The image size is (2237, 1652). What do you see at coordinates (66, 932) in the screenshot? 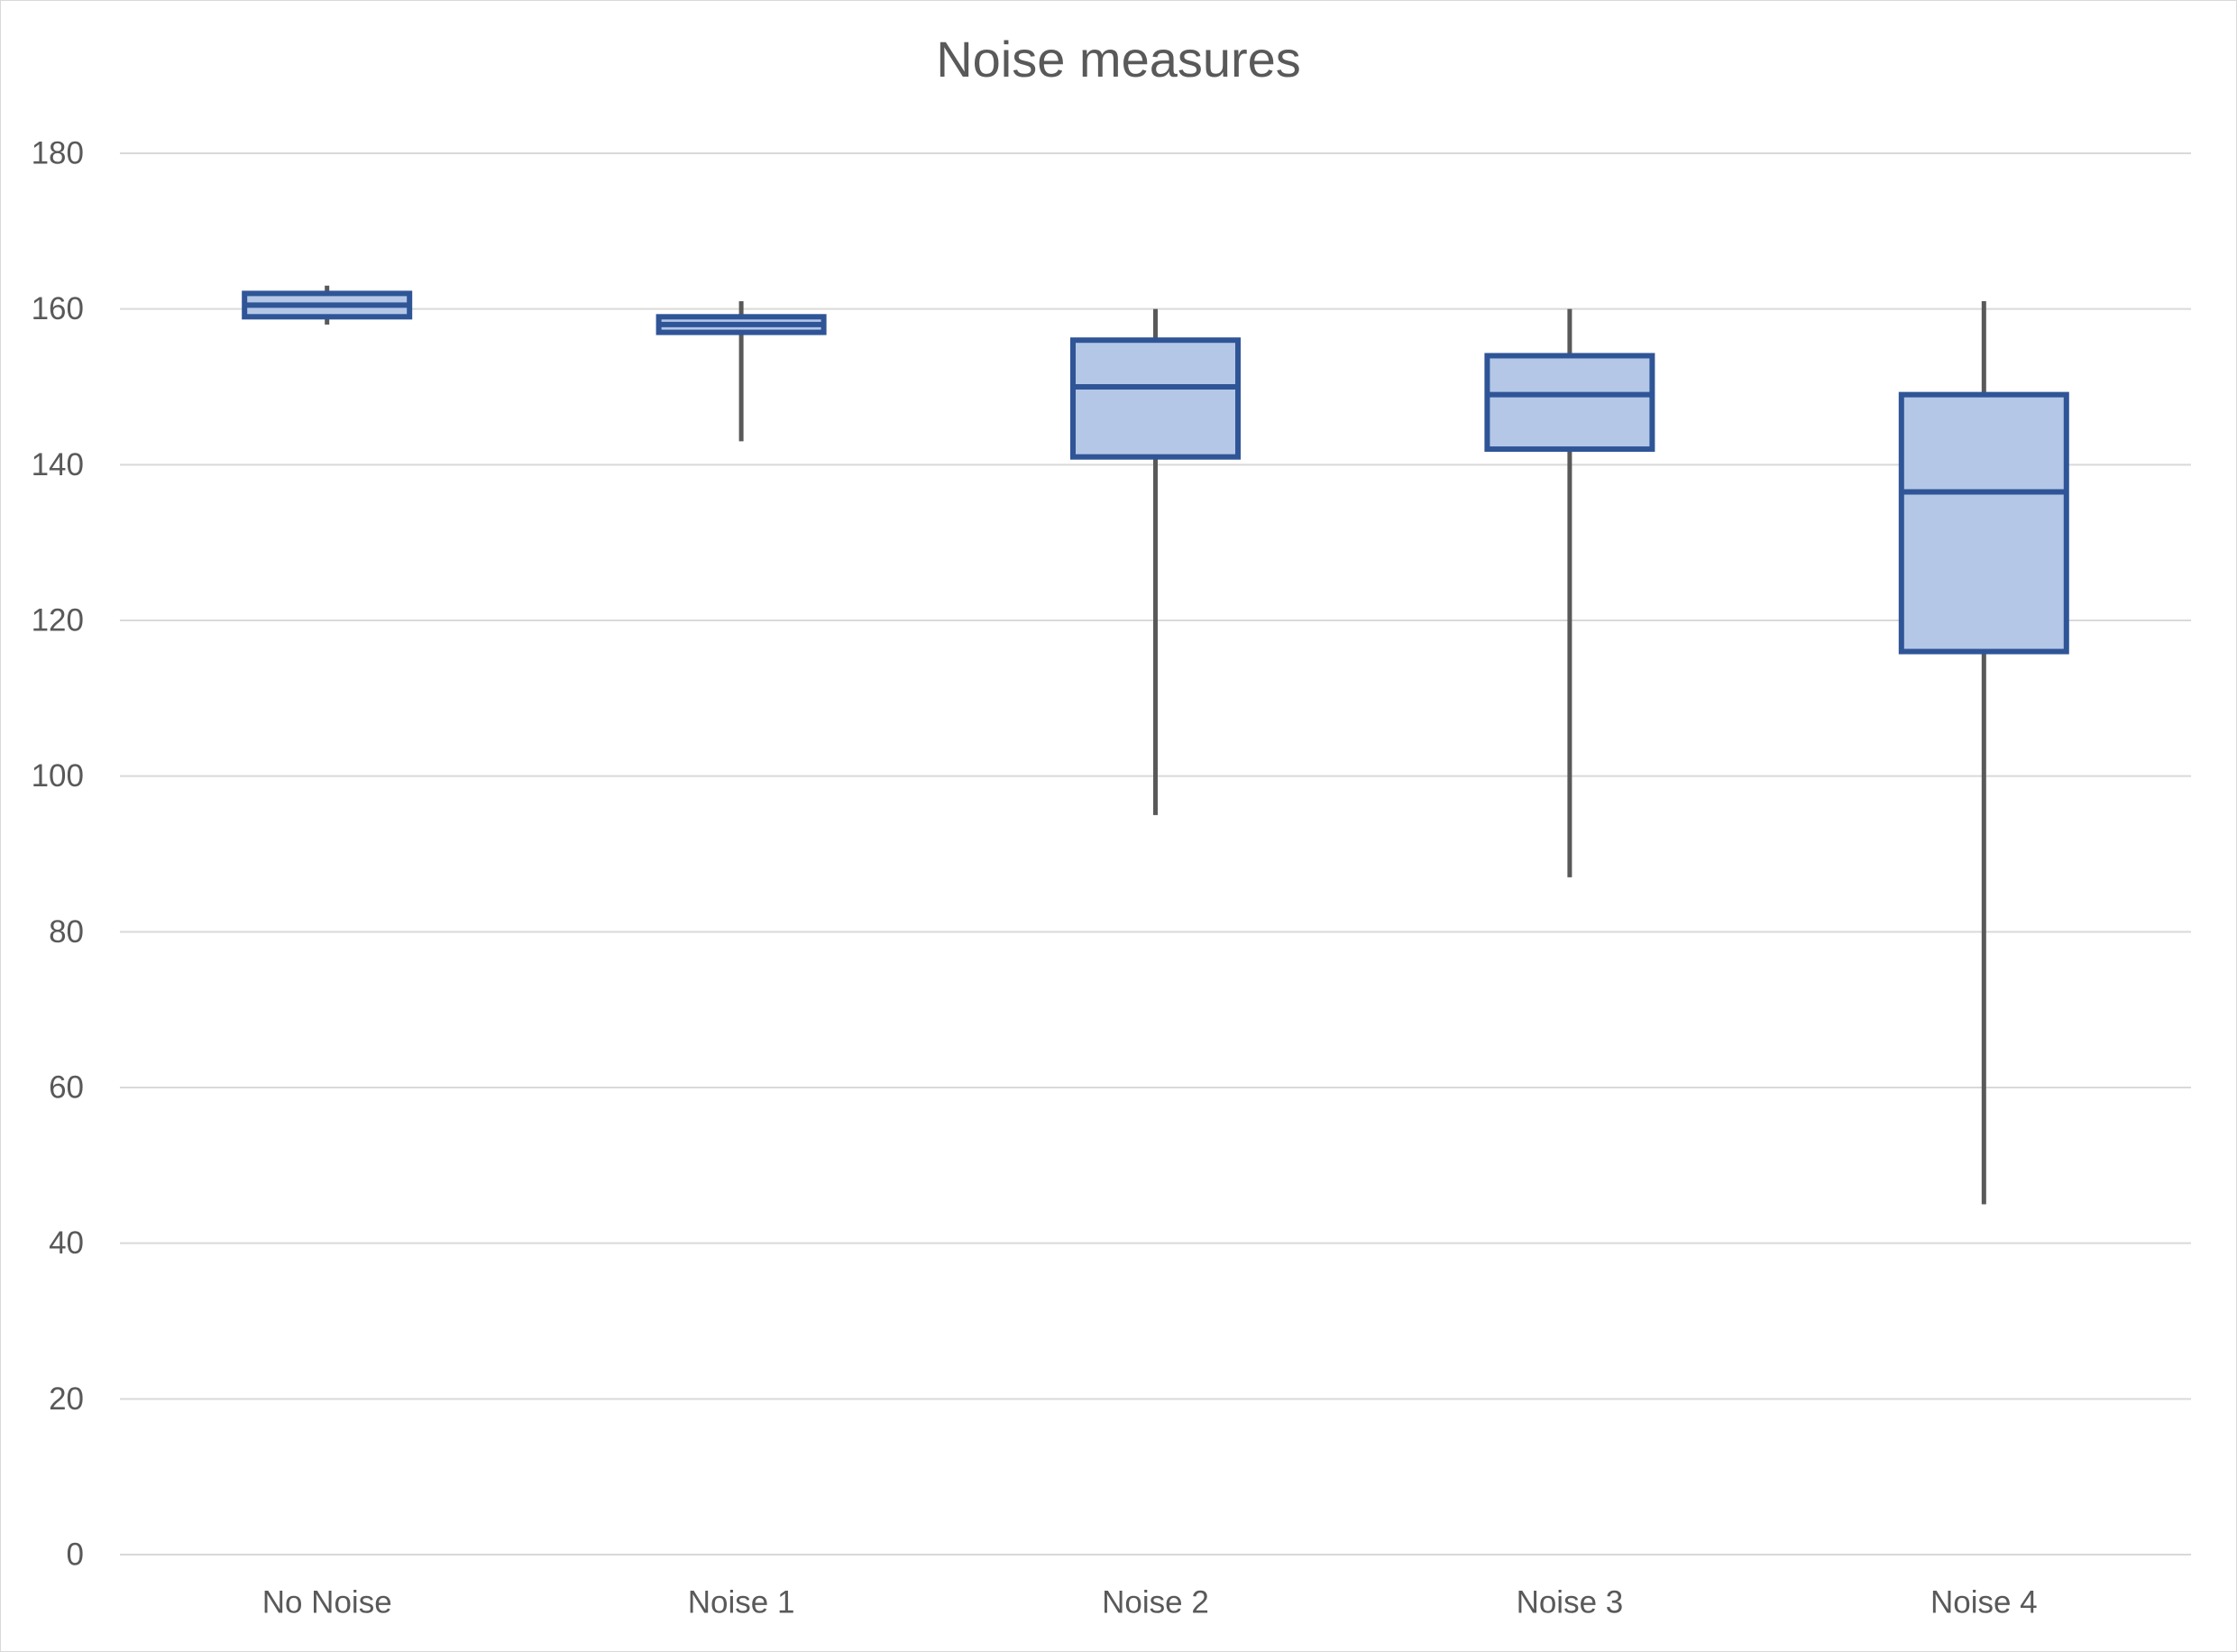
I see `y-tick-label: 80` at bounding box center [66, 932].